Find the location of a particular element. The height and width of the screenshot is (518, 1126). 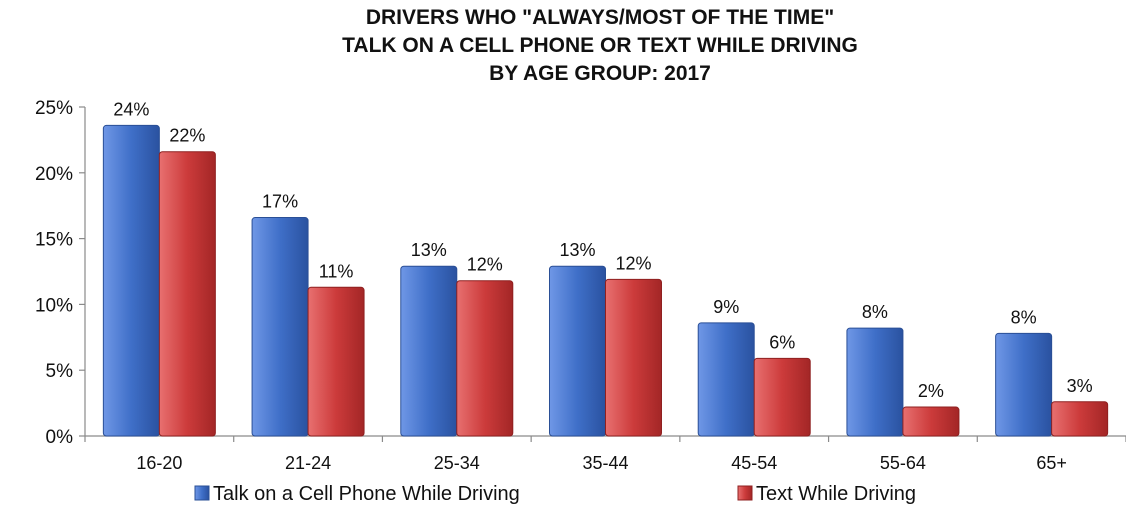

bar-text-65+ is located at coordinates (1080, 419).